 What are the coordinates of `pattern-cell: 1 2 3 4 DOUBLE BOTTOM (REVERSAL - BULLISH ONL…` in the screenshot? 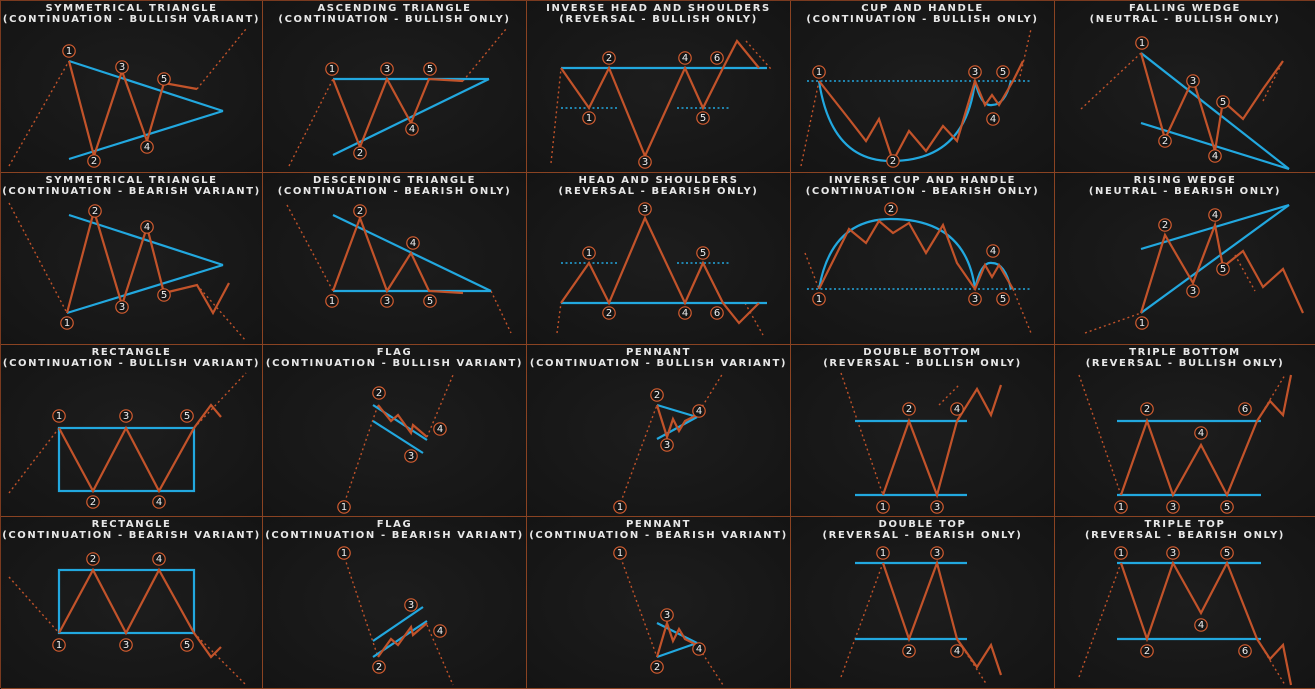 It's located at (923, 431).